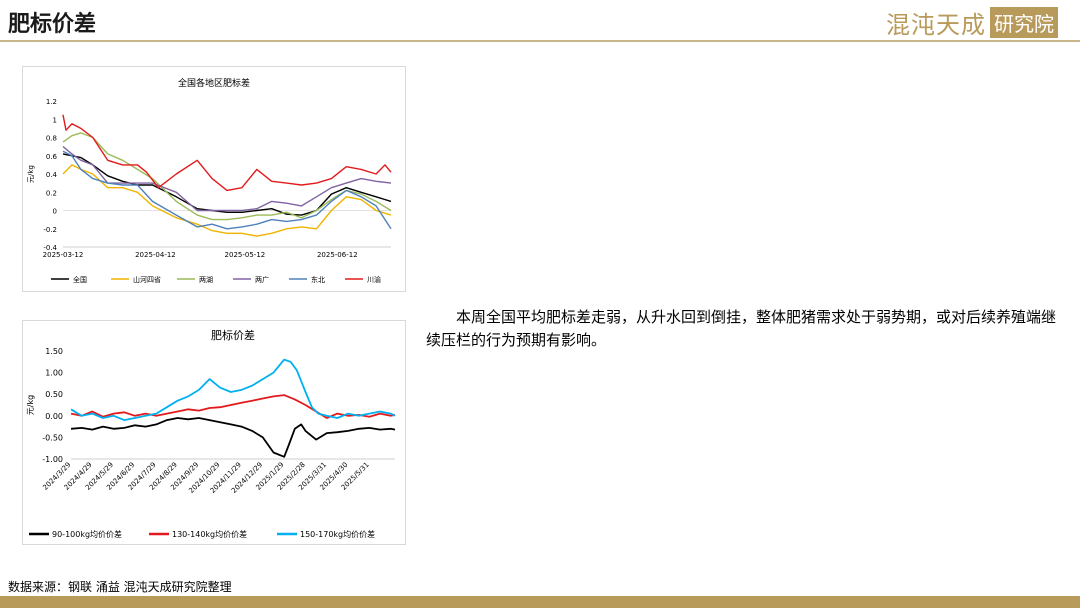 The height and width of the screenshot is (608, 1080). Describe the element at coordinates (936, 24) in the screenshot. I see `logo-text: 混沌天成` at that location.